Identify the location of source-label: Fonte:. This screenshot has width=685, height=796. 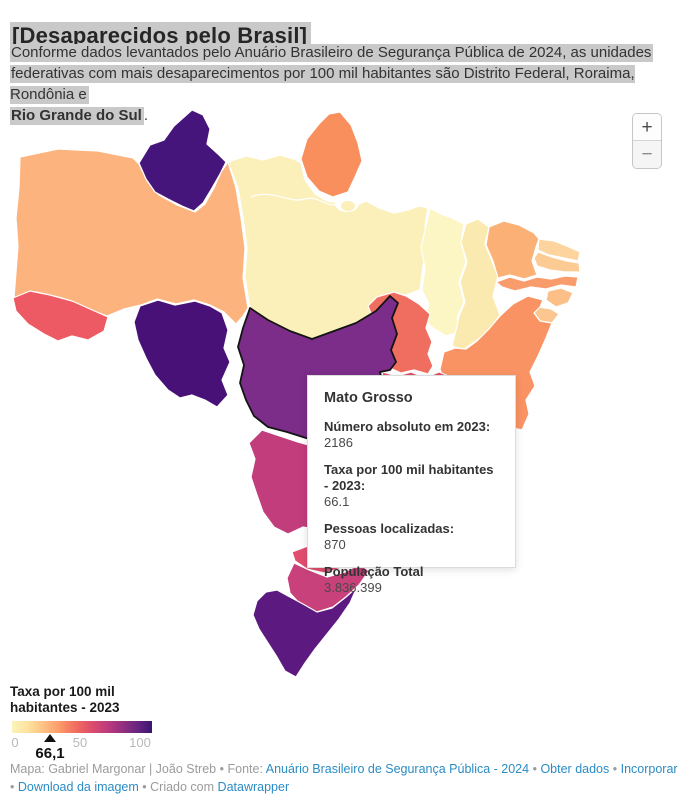
(245, 769).